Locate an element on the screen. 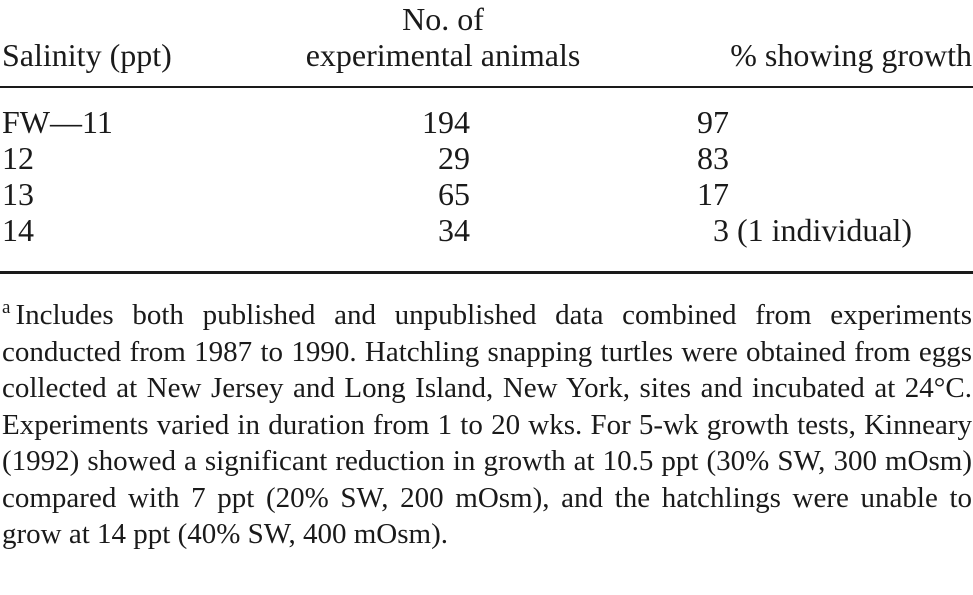 This screenshot has height=595, width=973. cell-salinity: FW—11 is located at coordinates (57, 122).